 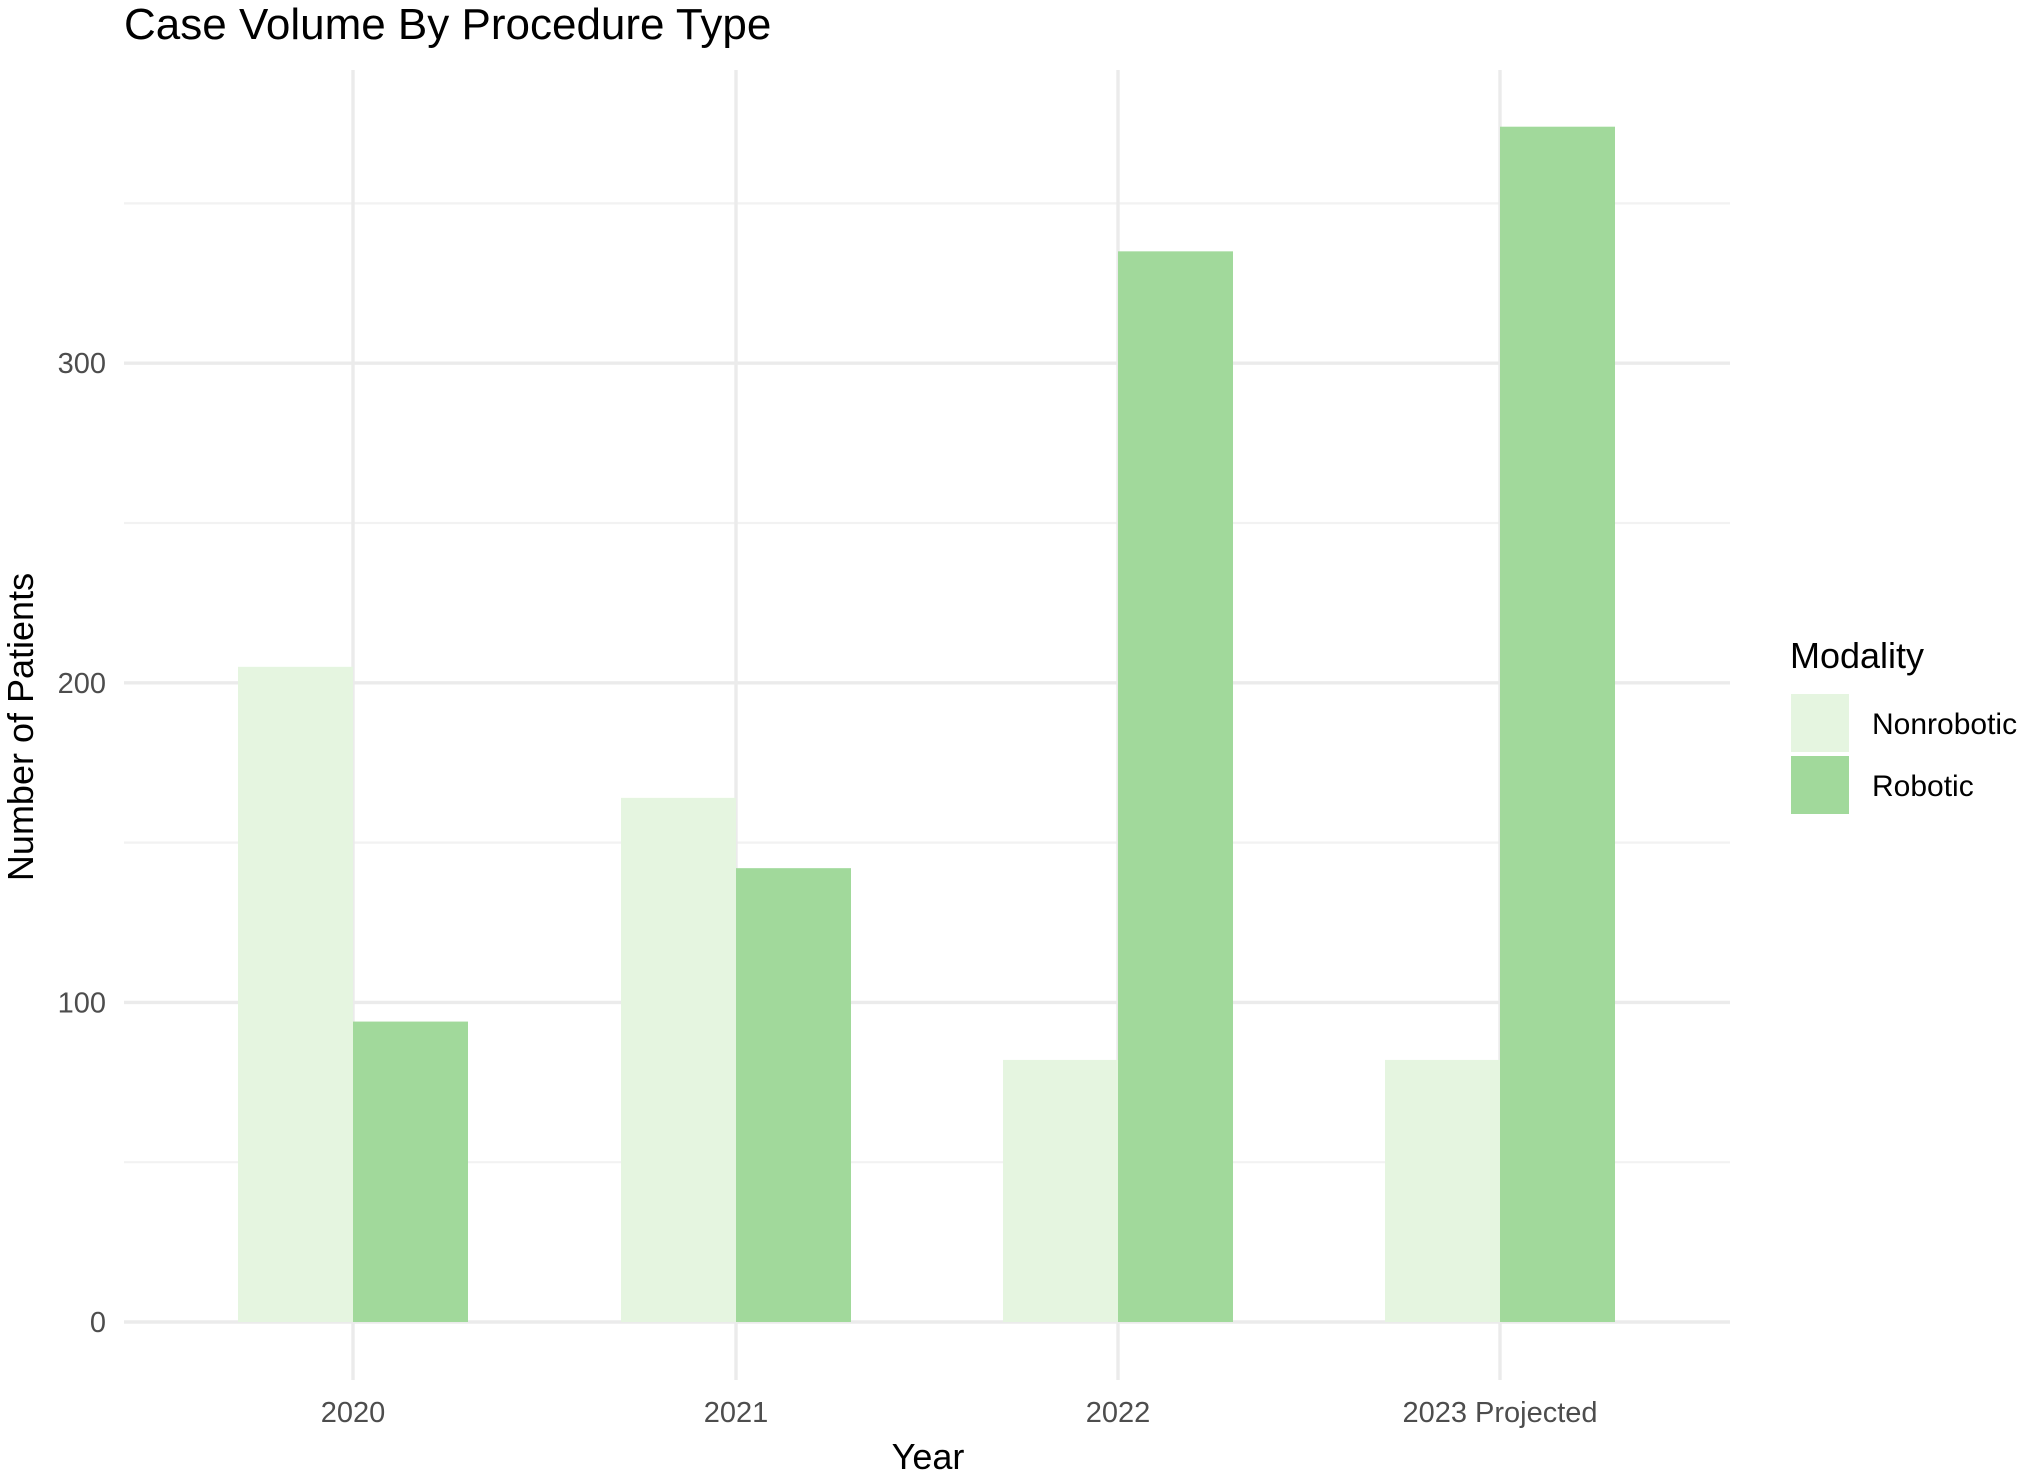 I want to click on bar-robotic-2023-projected, so click(x=1557, y=724).